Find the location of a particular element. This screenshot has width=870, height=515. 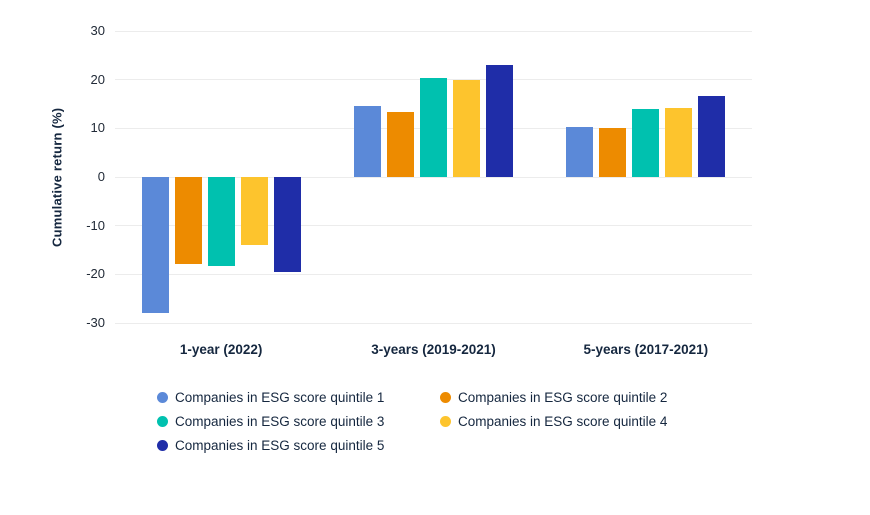

bar-quintile3-group2 is located at coordinates (433, 127).